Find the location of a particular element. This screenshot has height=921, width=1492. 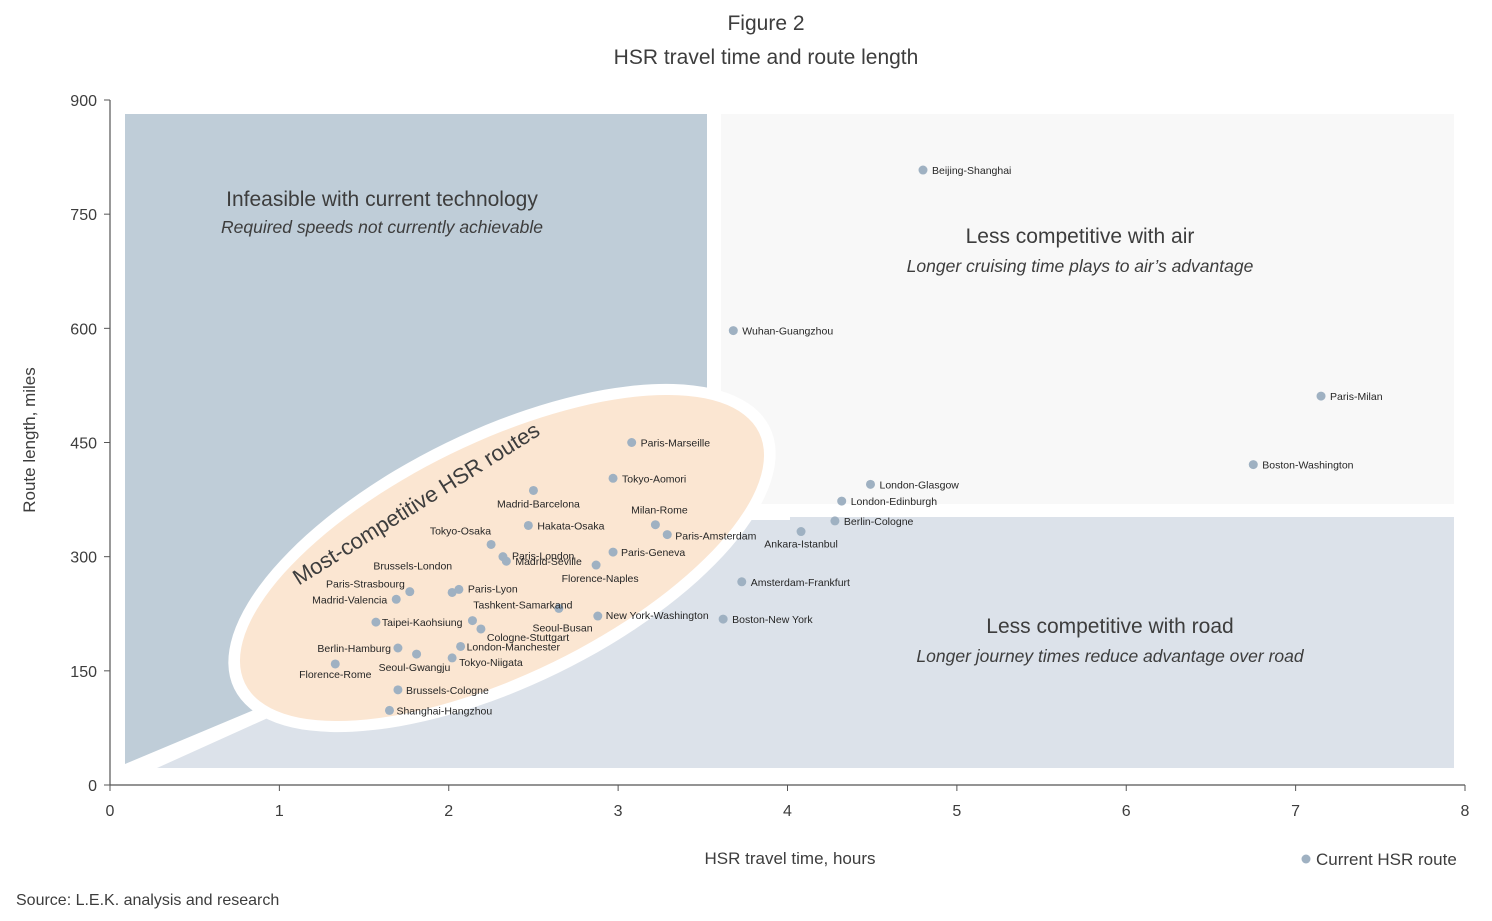

route-label: Tokyo-Niigata is located at coordinates (491, 663).